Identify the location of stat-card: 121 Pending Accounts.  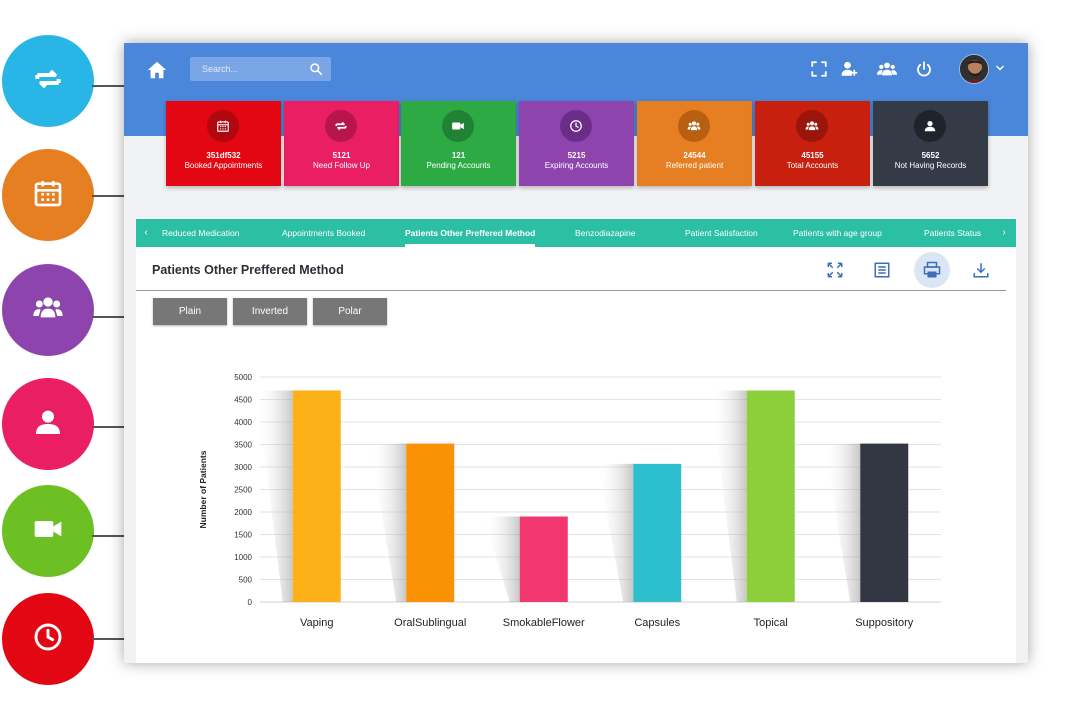
(458, 143).